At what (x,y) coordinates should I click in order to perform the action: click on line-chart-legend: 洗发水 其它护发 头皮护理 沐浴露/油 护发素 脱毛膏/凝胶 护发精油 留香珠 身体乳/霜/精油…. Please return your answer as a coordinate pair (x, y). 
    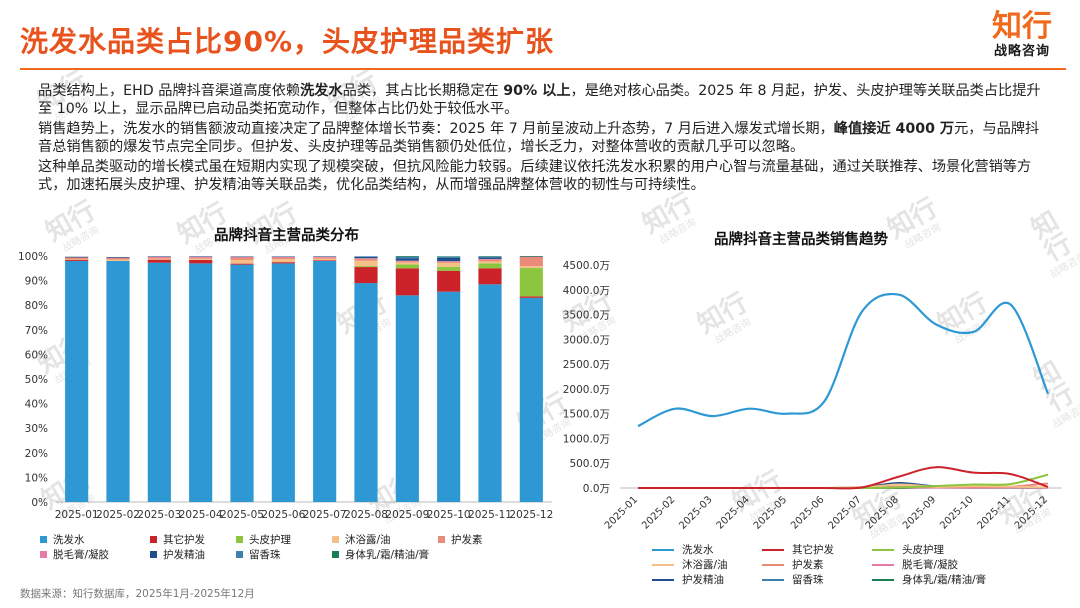
    Looking at the image, I should click on (810, 564).